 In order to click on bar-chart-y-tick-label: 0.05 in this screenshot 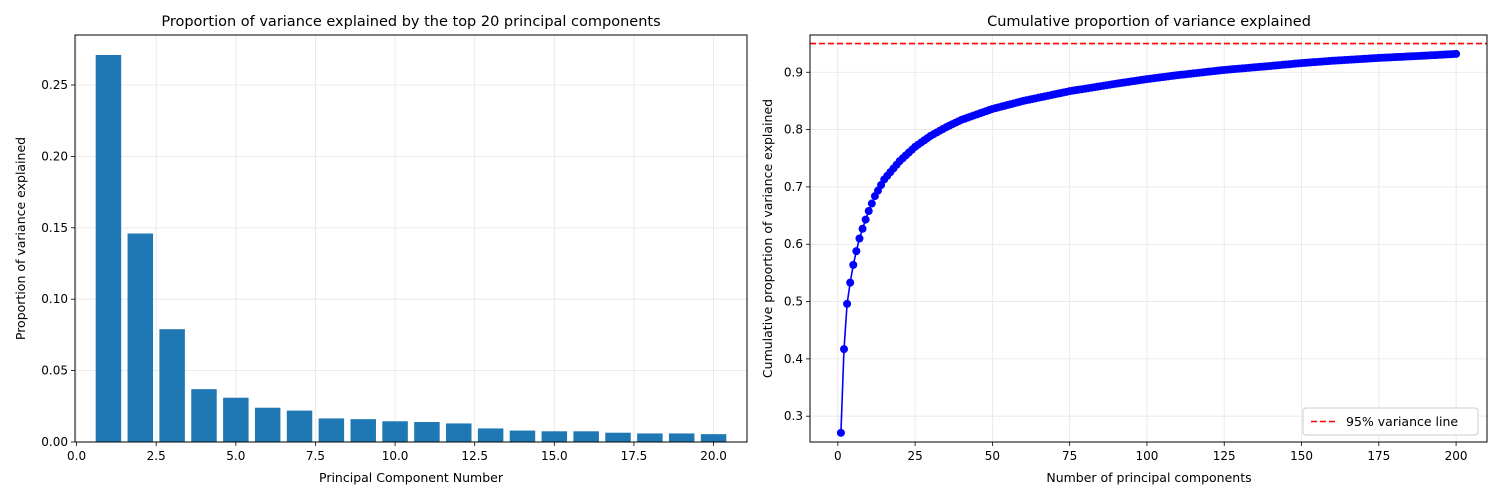, I will do `click(54, 371)`.